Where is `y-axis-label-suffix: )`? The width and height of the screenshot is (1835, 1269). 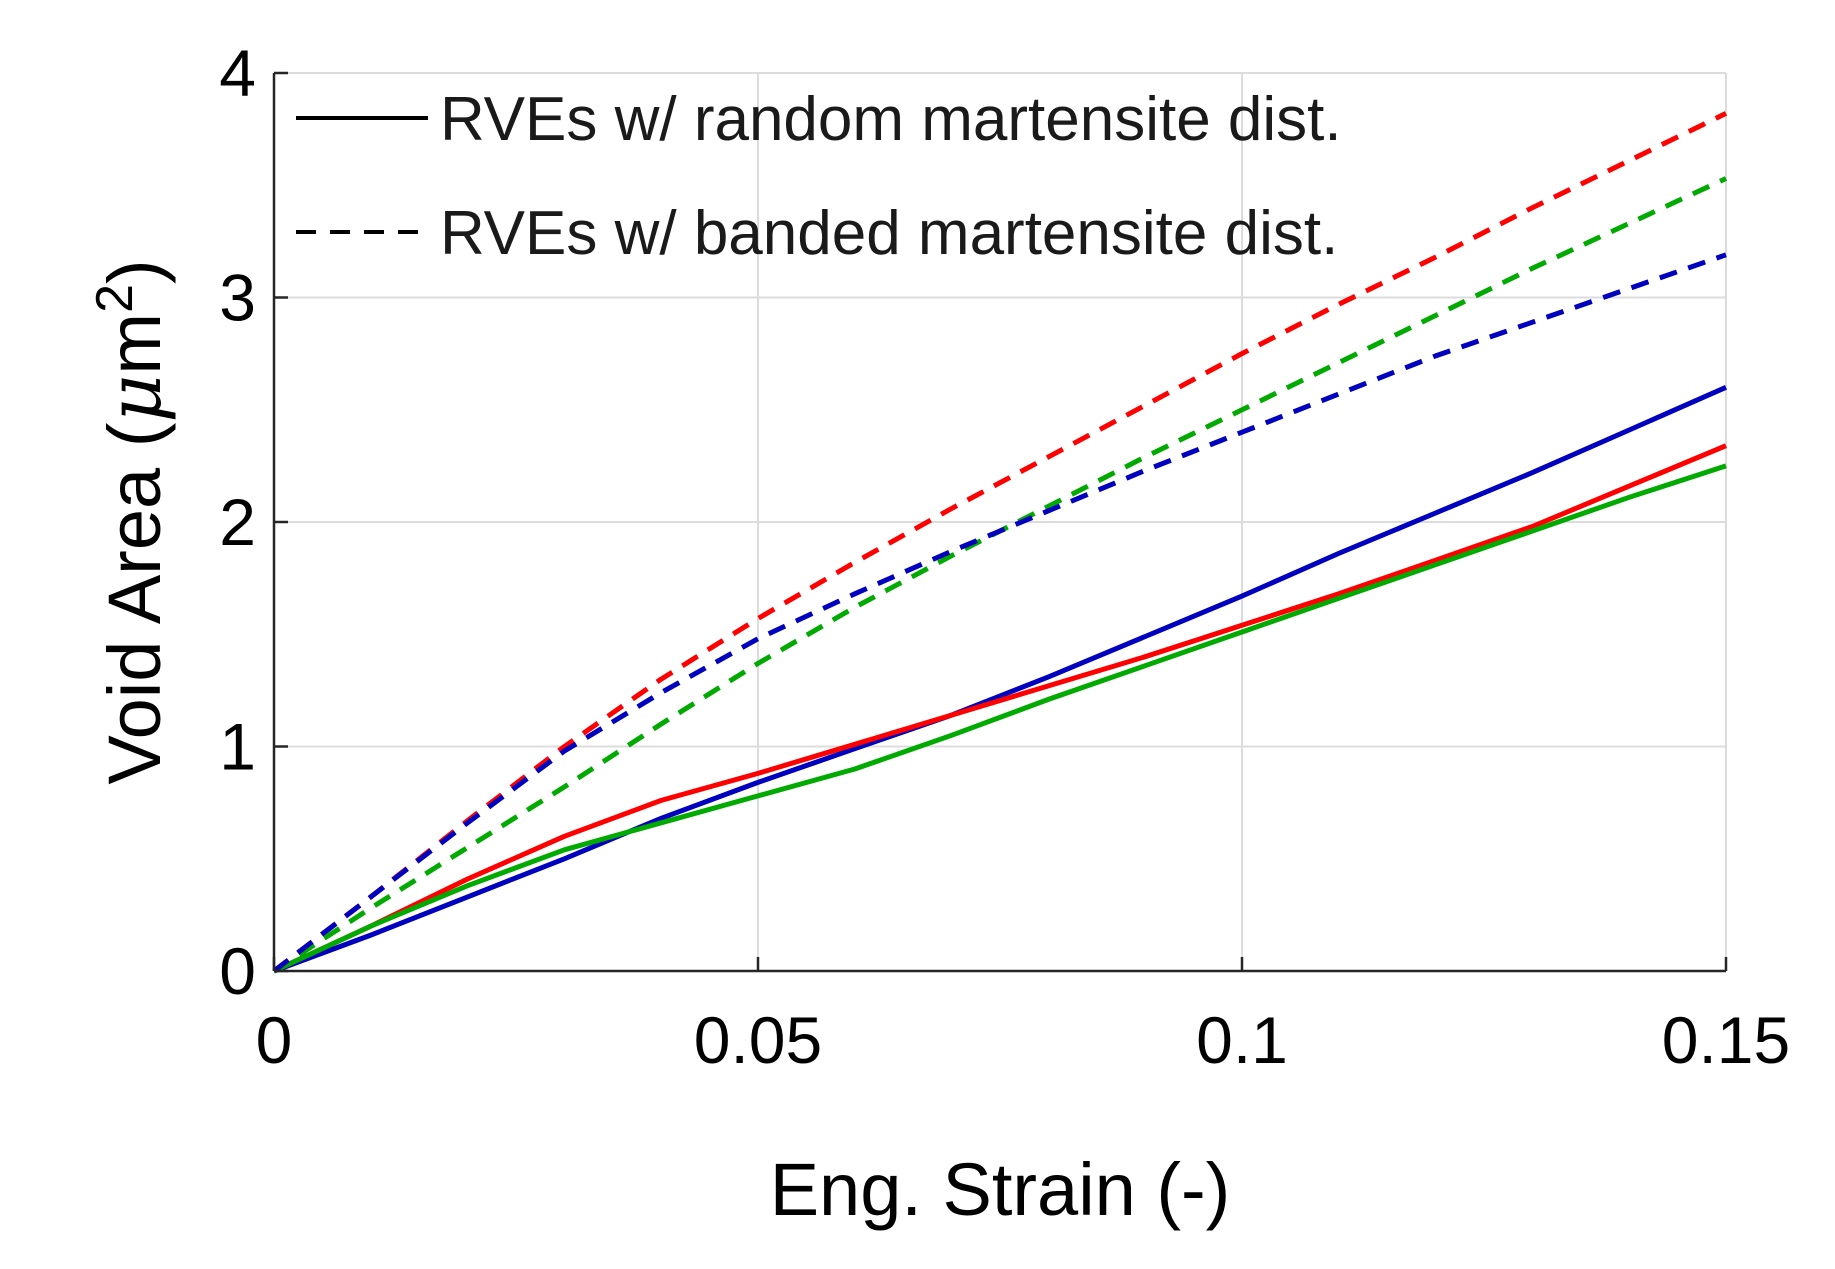
y-axis-label-suffix: ) is located at coordinates (134, 271).